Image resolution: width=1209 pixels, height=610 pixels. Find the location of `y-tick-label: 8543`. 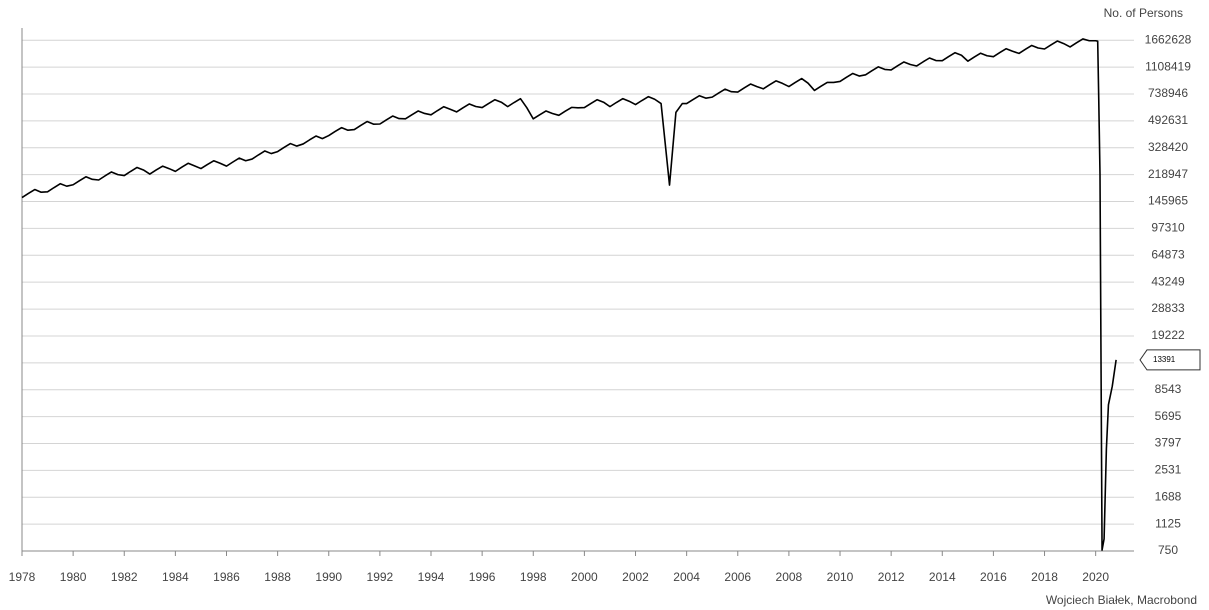

y-tick-label: 8543 is located at coordinates (1168, 389).